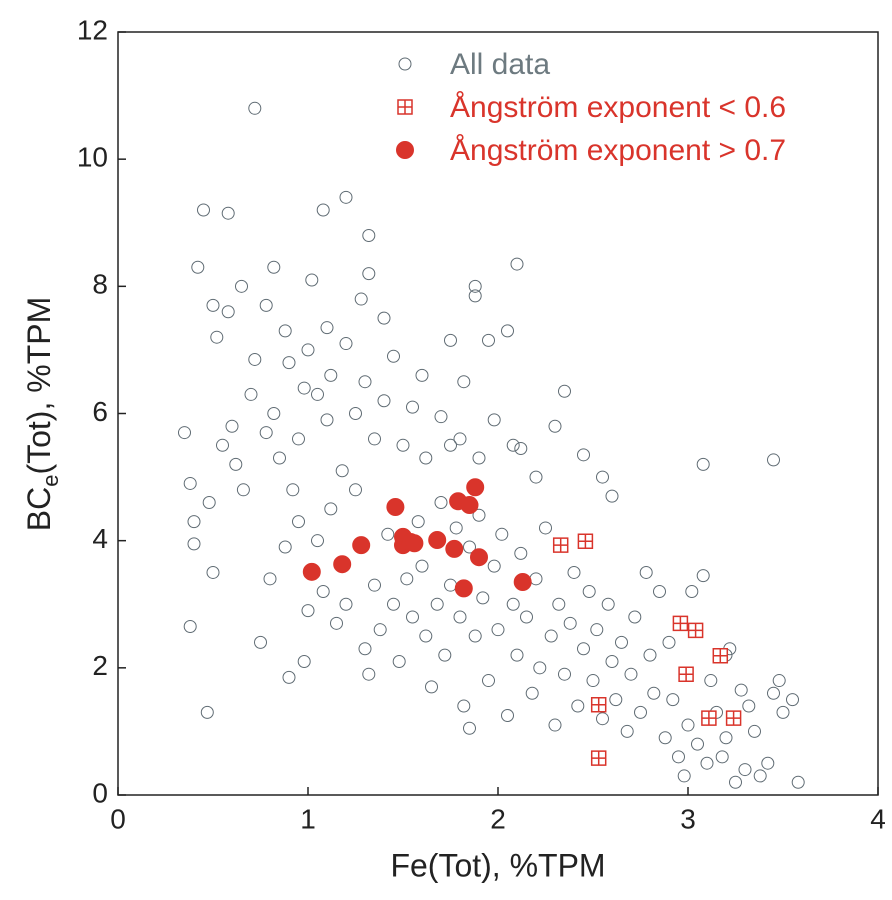 The image size is (892, 900). I want to click on x-tick-label: 3, so click(688, 818).